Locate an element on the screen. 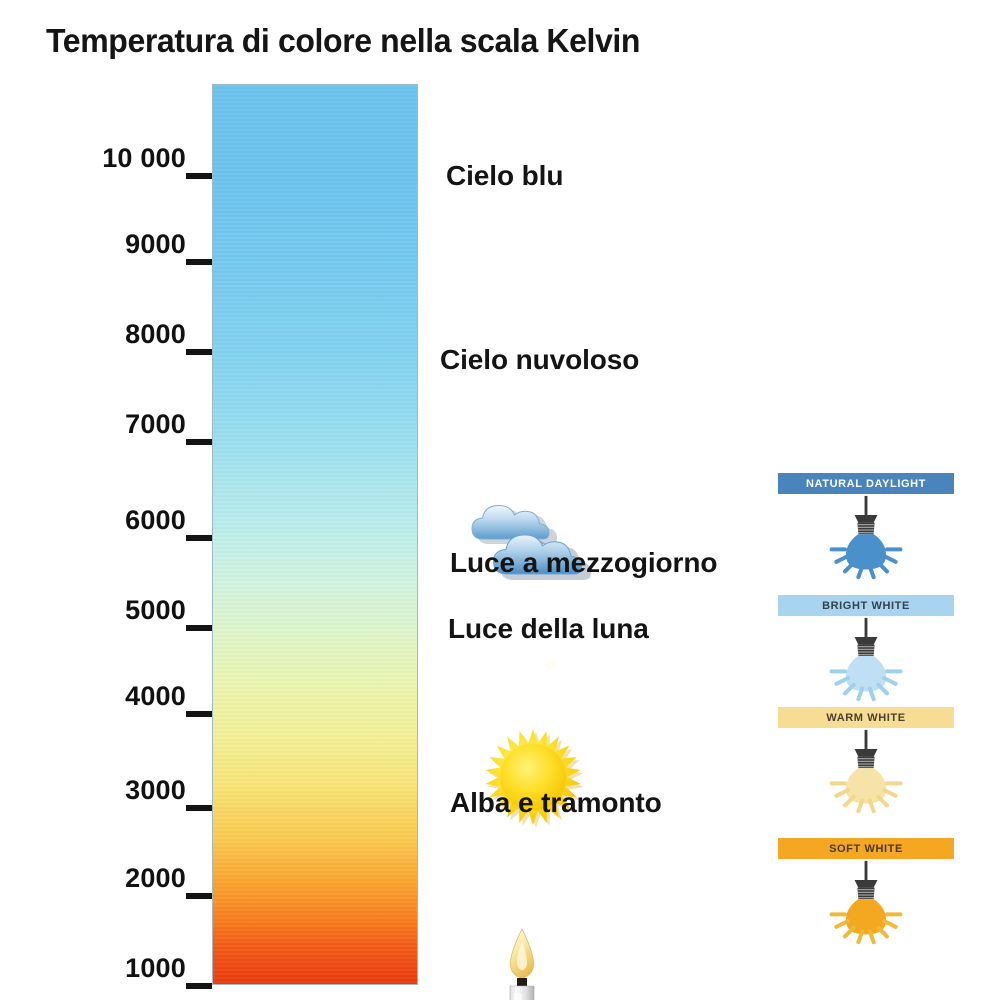  bulb-banner: BRIGHT WHITE is located at coordinates (866, 605).